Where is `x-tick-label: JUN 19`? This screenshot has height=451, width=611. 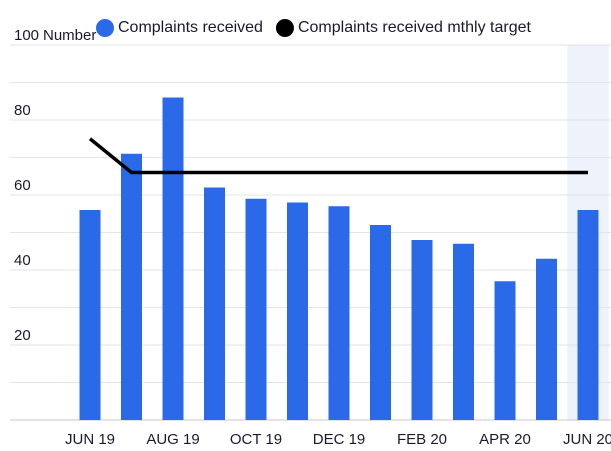
x-tick-label: JUN 19 is located at coordinates (90, 439).